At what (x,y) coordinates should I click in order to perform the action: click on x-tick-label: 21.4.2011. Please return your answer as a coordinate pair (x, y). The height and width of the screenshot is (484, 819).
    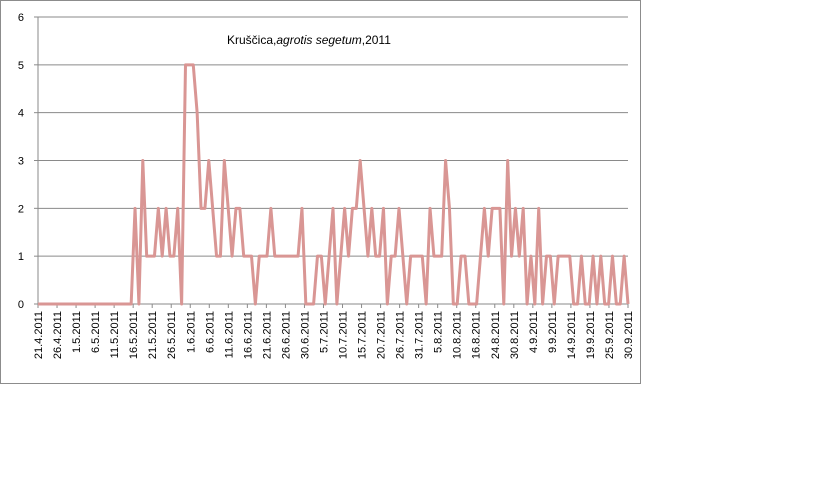
    Looking at the image, I should click on (39, 335).